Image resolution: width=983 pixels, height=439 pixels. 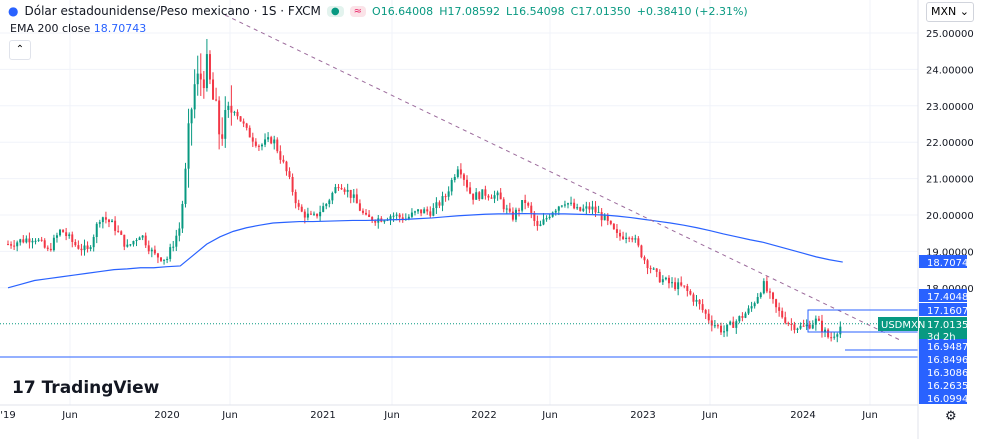 What do you see at coordinates (20, 50) in the screenshot?
I see `collapse-legend-button: ⌃` at bounding box center [20, 50].